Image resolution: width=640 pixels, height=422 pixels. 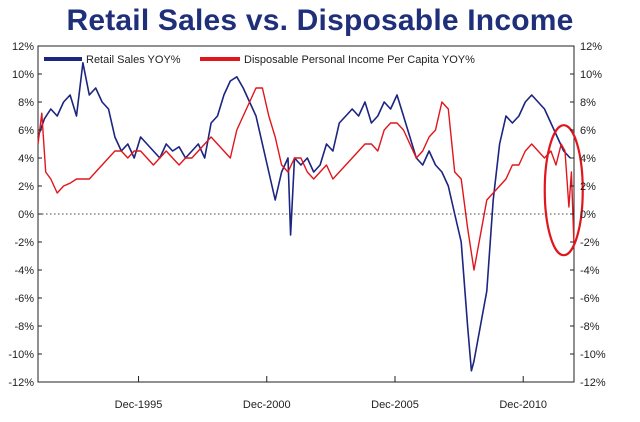 What do you see at coordinates (593, 355) in the screenshot?
I see `y-tick-label-right: -10%` at bounding box center [593, 355].